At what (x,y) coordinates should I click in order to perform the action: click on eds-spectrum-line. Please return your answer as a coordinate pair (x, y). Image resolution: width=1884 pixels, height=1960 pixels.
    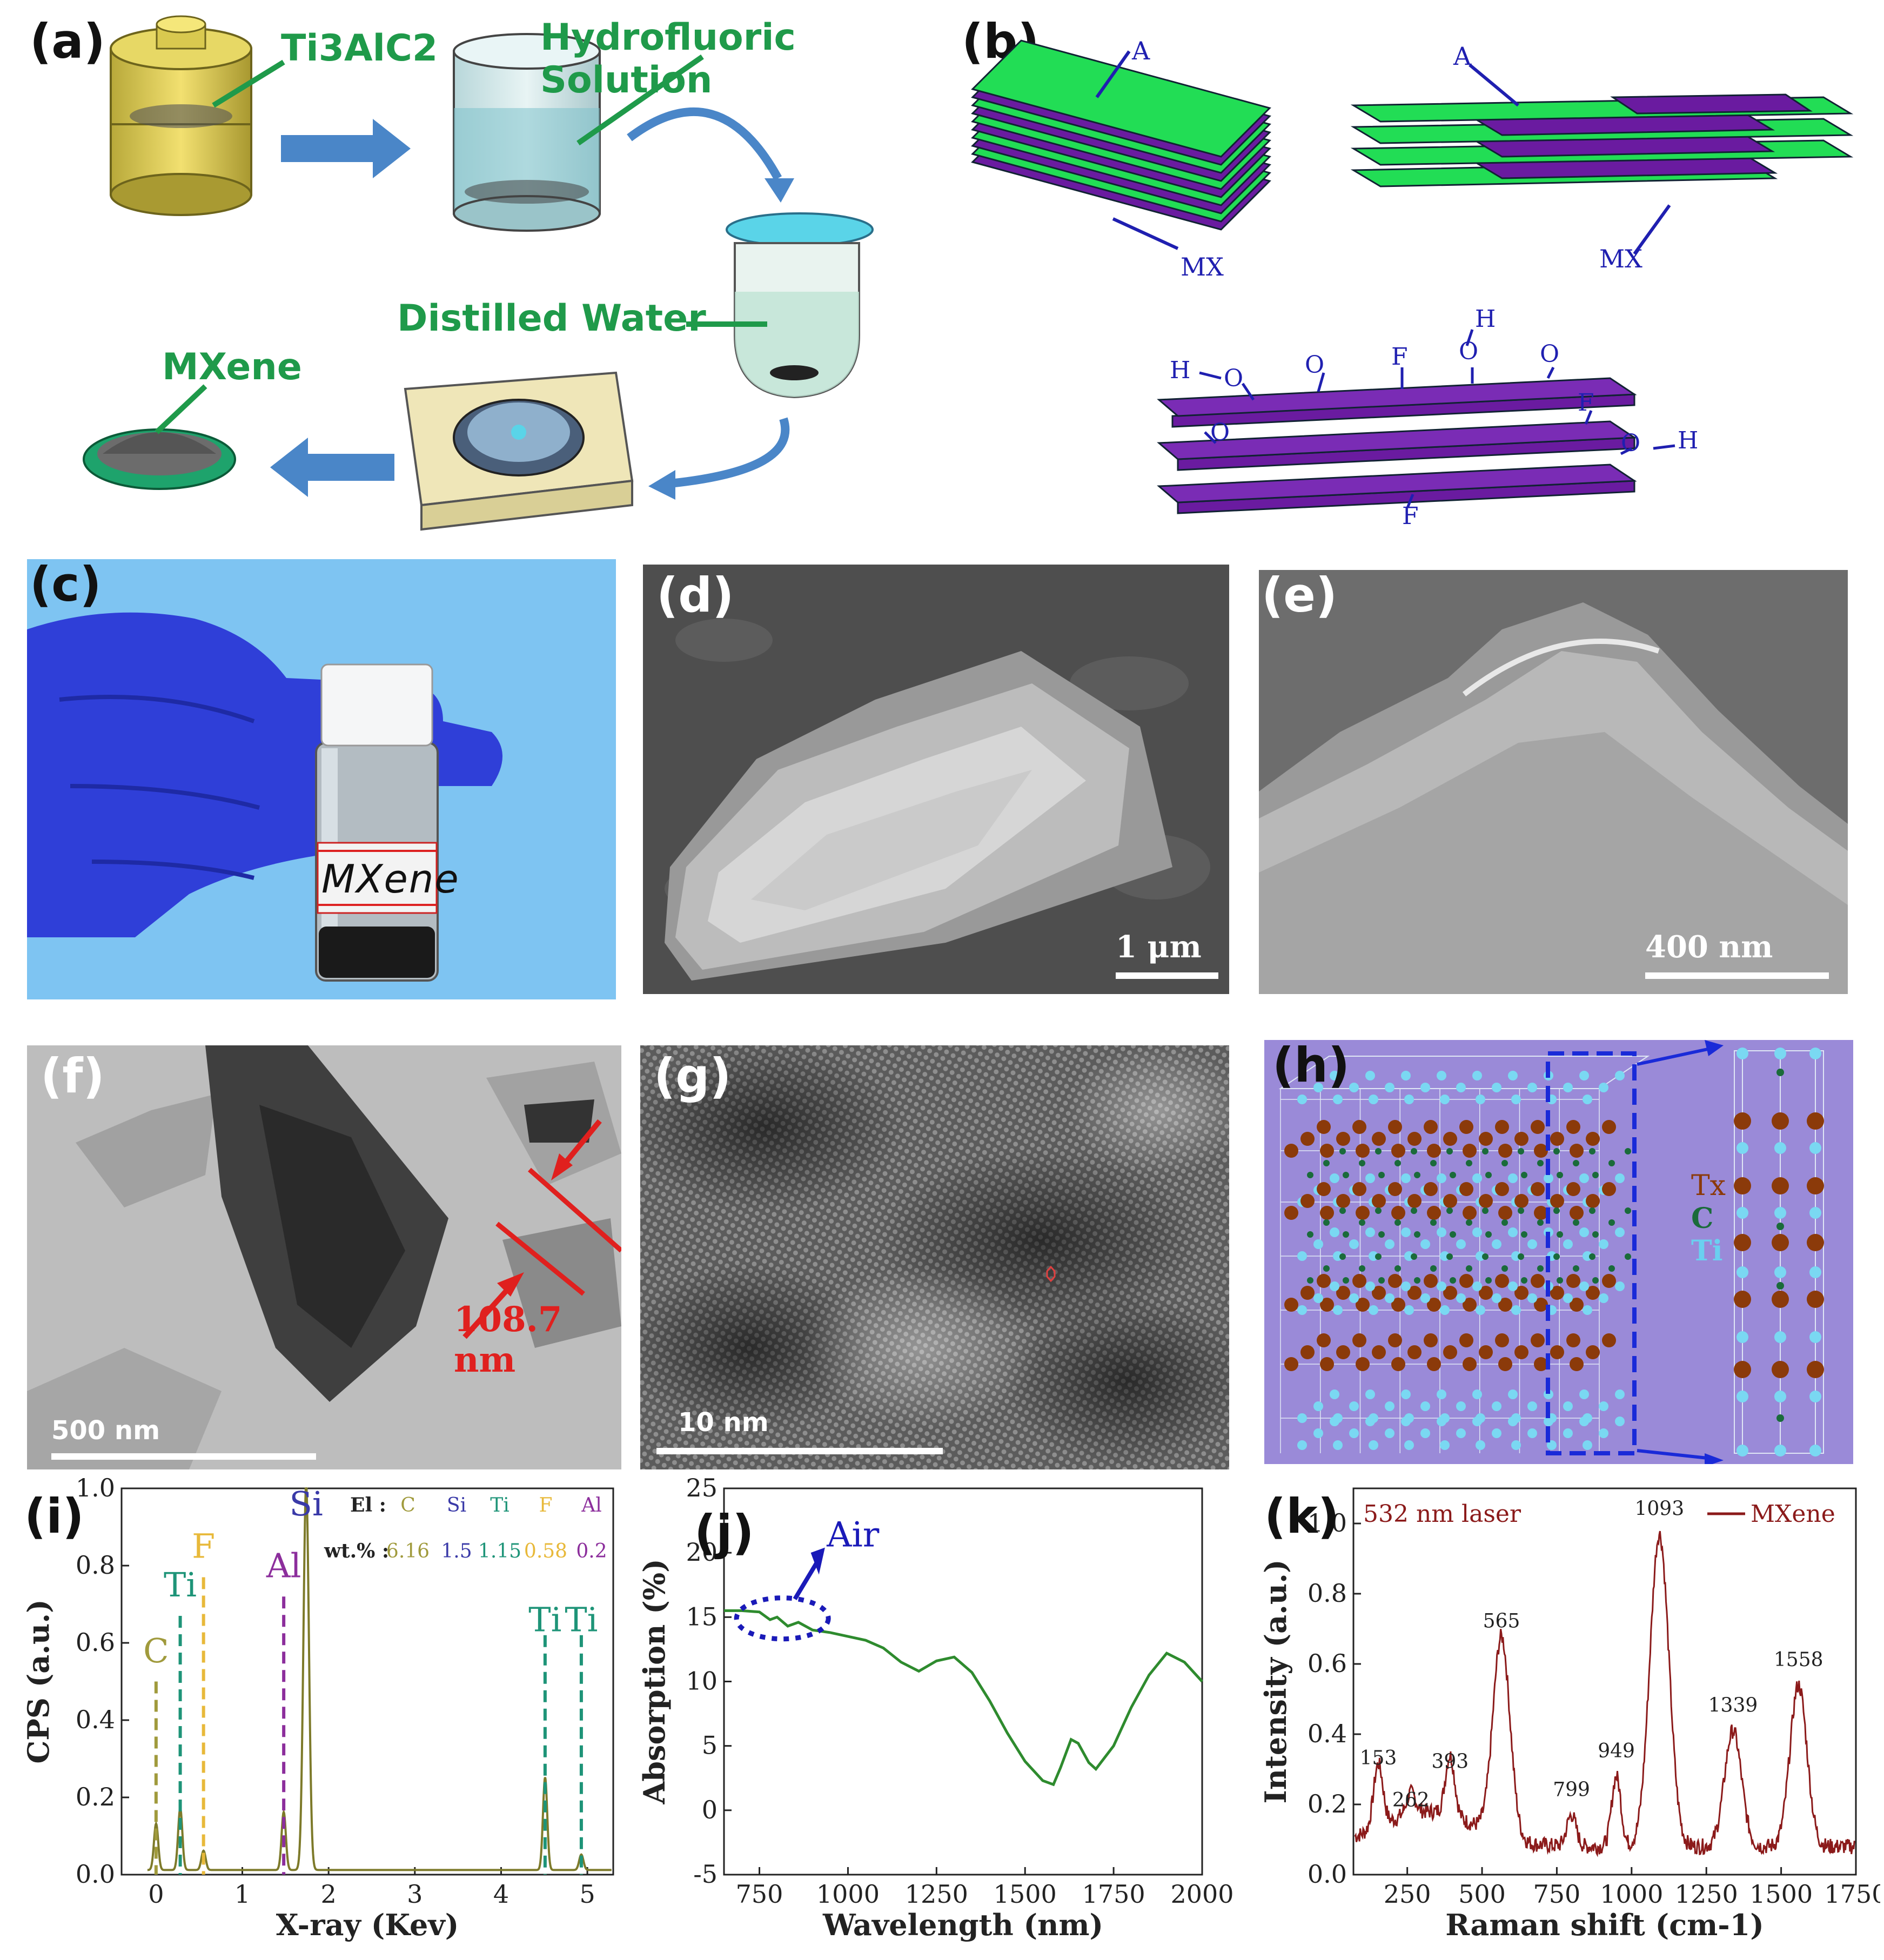
    Looking at the image, I should click on (379, 1679).